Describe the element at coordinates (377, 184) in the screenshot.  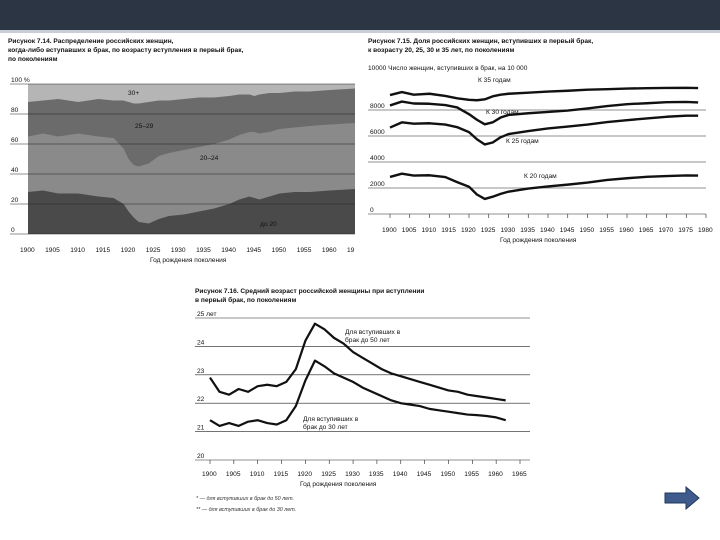
I see `y-tick-label: 2000` at that location.